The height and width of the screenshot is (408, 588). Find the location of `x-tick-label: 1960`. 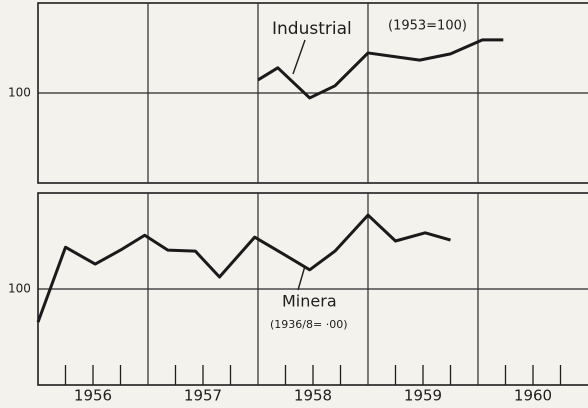

x-tick-label: 1960 is located at coordinates (533, 396).